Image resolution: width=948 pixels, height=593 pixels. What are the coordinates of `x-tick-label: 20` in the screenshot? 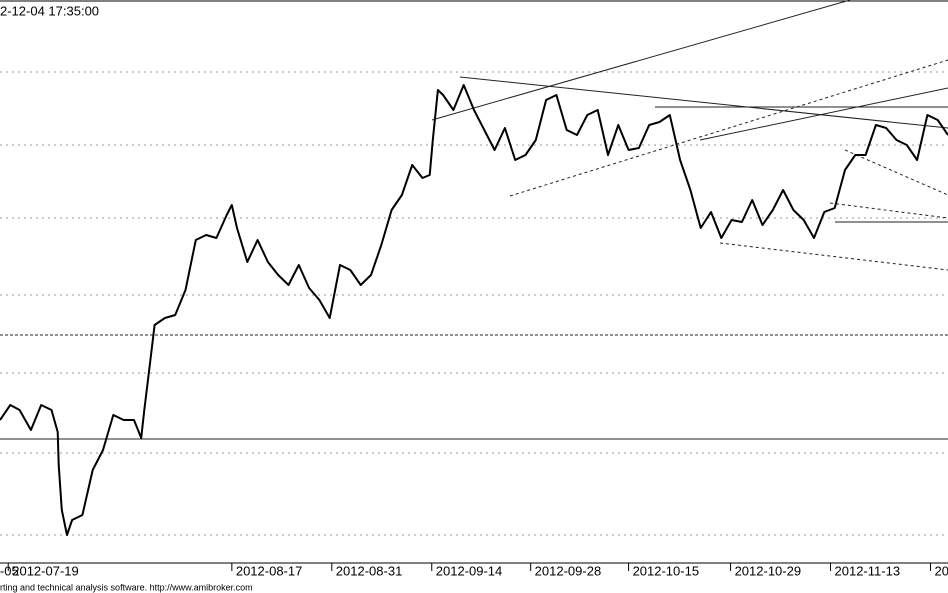 It's located at (941, 570).